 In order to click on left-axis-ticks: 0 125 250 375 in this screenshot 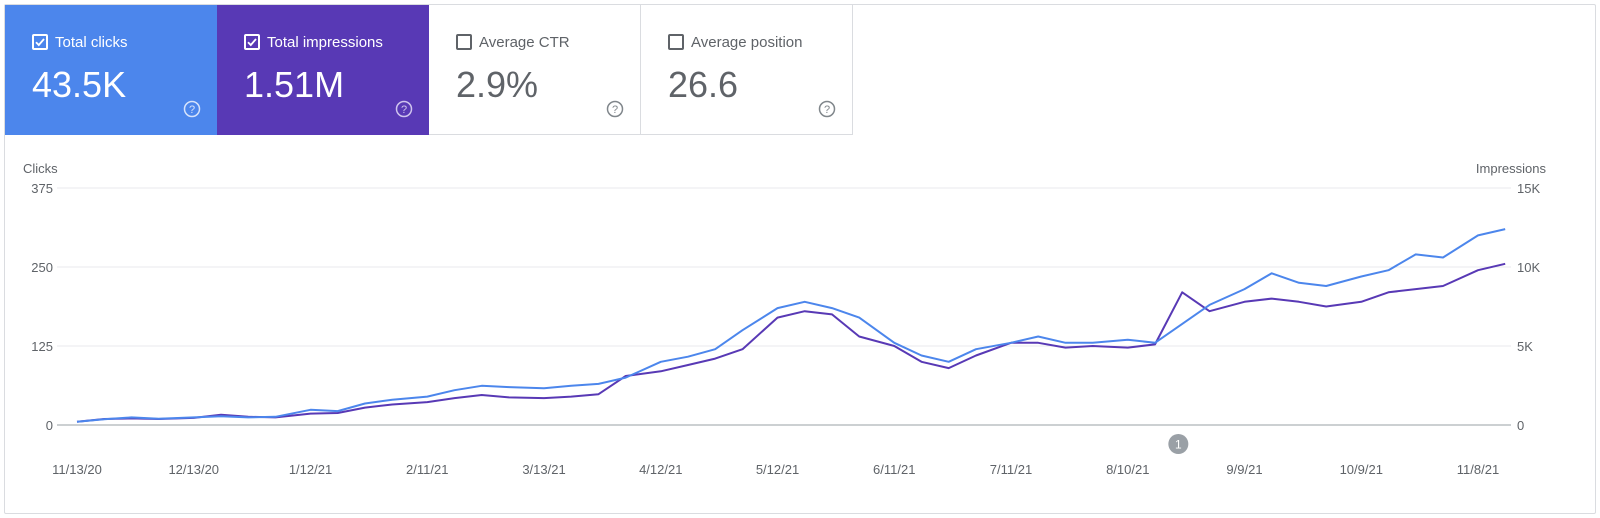, I will do `click(42, 307)`.